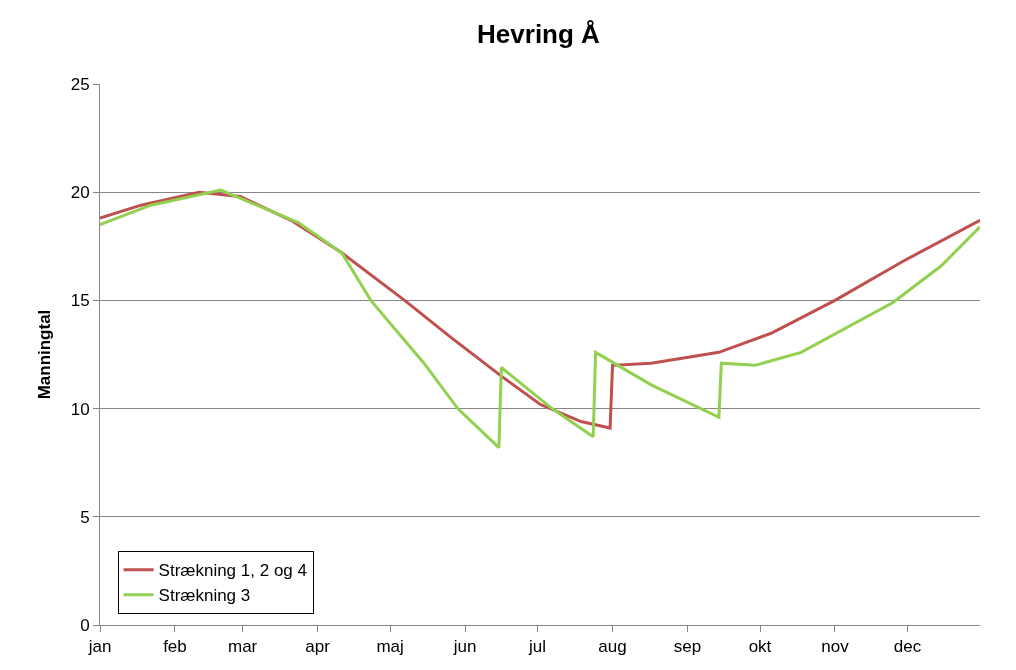 The width and height of the screenshot is (1016, 670). What do you see at coordinates (204, 596) in the screenshot?
I see `legend-label: Strækning 3` at bounding box center [204, 596].